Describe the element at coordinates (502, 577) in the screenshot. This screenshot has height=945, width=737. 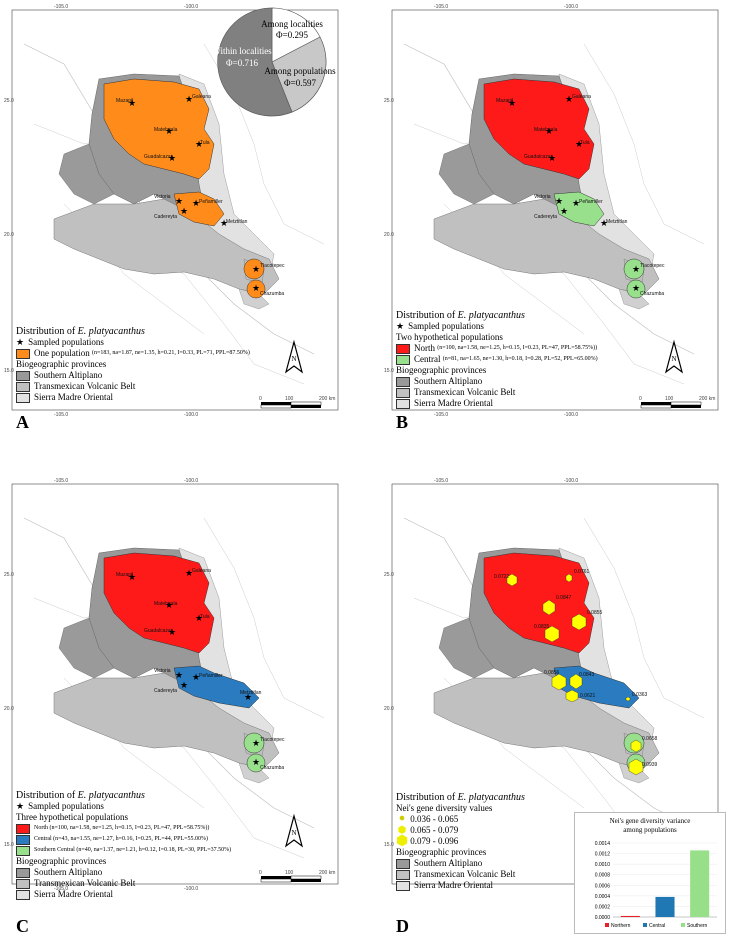
I see `svg-text: 0.0722` at that location.